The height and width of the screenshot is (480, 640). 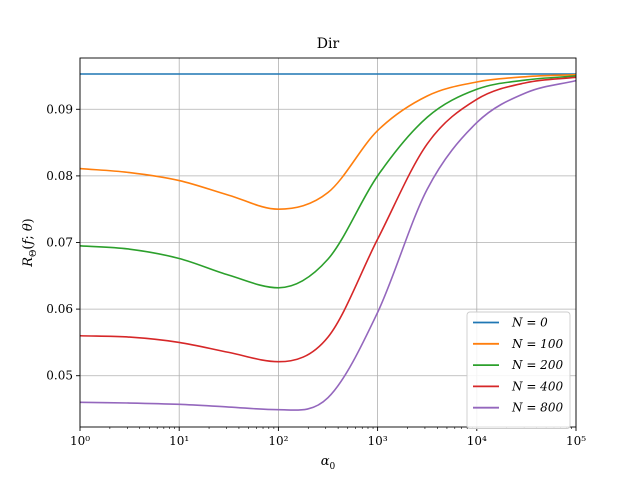 What do you see at coordinates (529, 323) in the screenshot?
I see `legend-label-0: N = 0` at bounding box center [529, 323].